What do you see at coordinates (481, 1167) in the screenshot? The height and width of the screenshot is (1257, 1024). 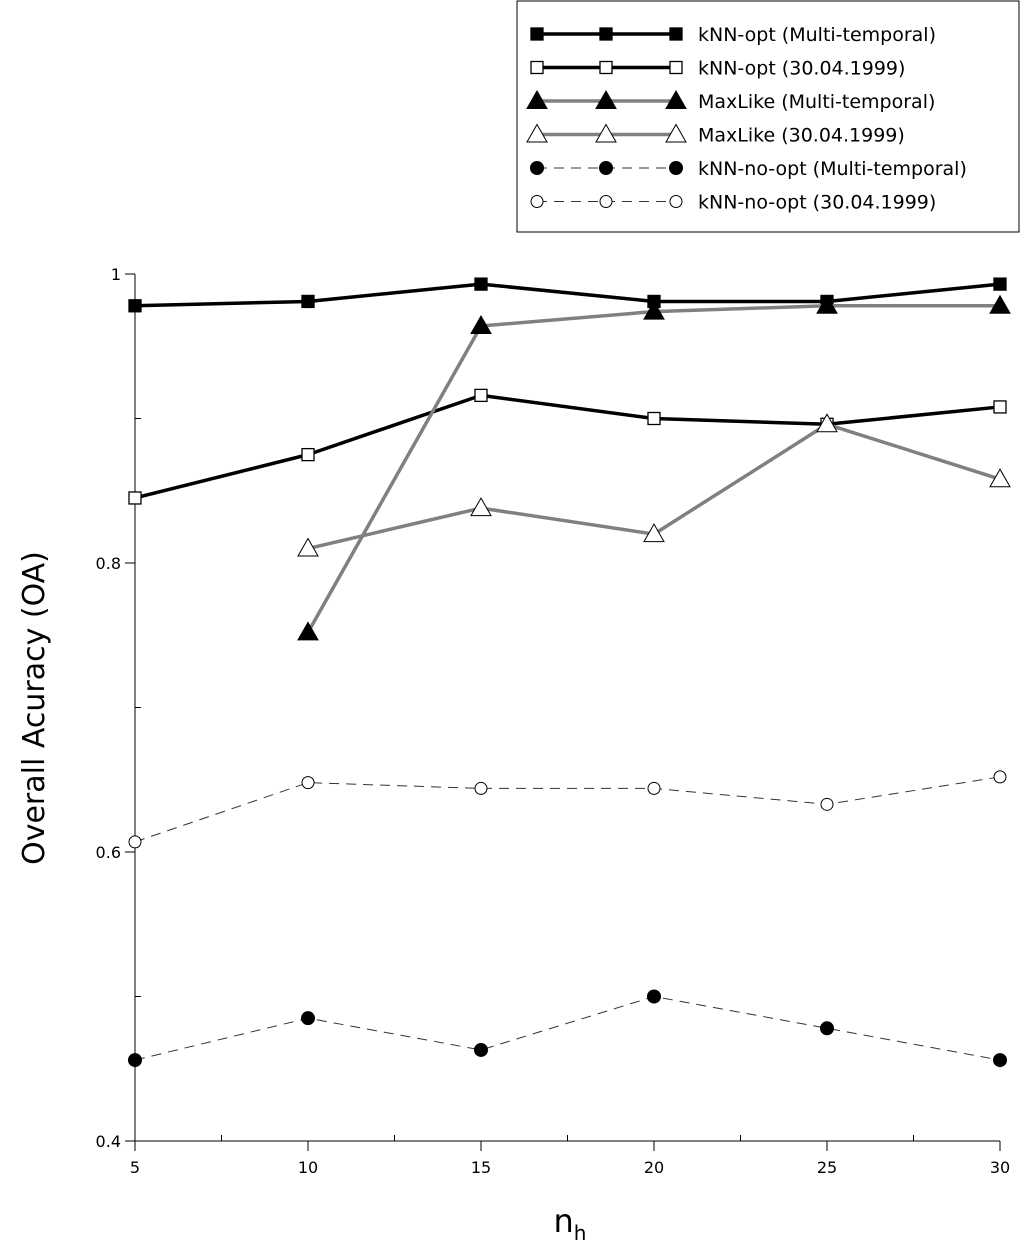 I see `x-tick-label: 15` at bounding box center [481, 1167].